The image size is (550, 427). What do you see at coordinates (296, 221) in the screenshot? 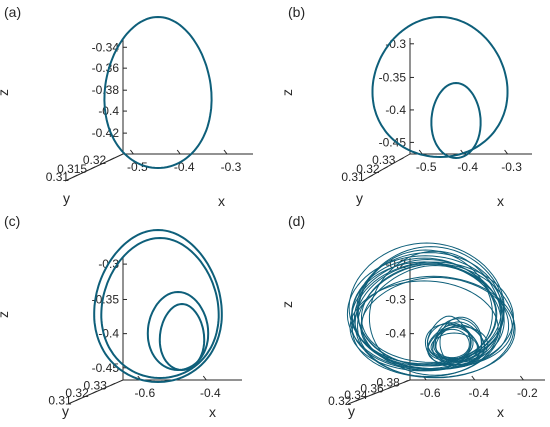
I see `panel-label: (d)` at bounding box center [296, 221].